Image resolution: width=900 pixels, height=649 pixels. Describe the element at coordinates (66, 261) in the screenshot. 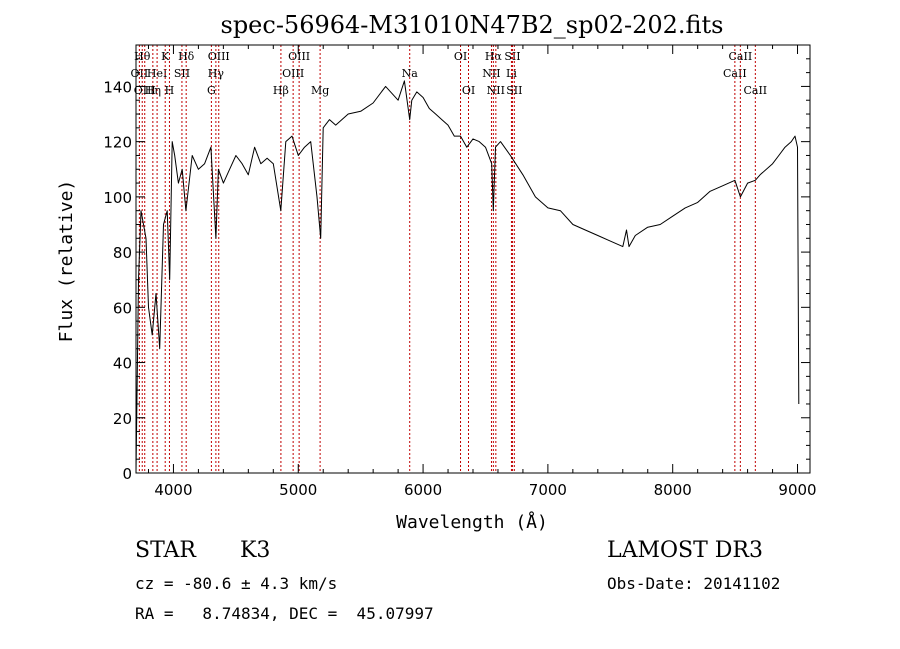

I see `y-axis-label: Flux (relative)` at that location.